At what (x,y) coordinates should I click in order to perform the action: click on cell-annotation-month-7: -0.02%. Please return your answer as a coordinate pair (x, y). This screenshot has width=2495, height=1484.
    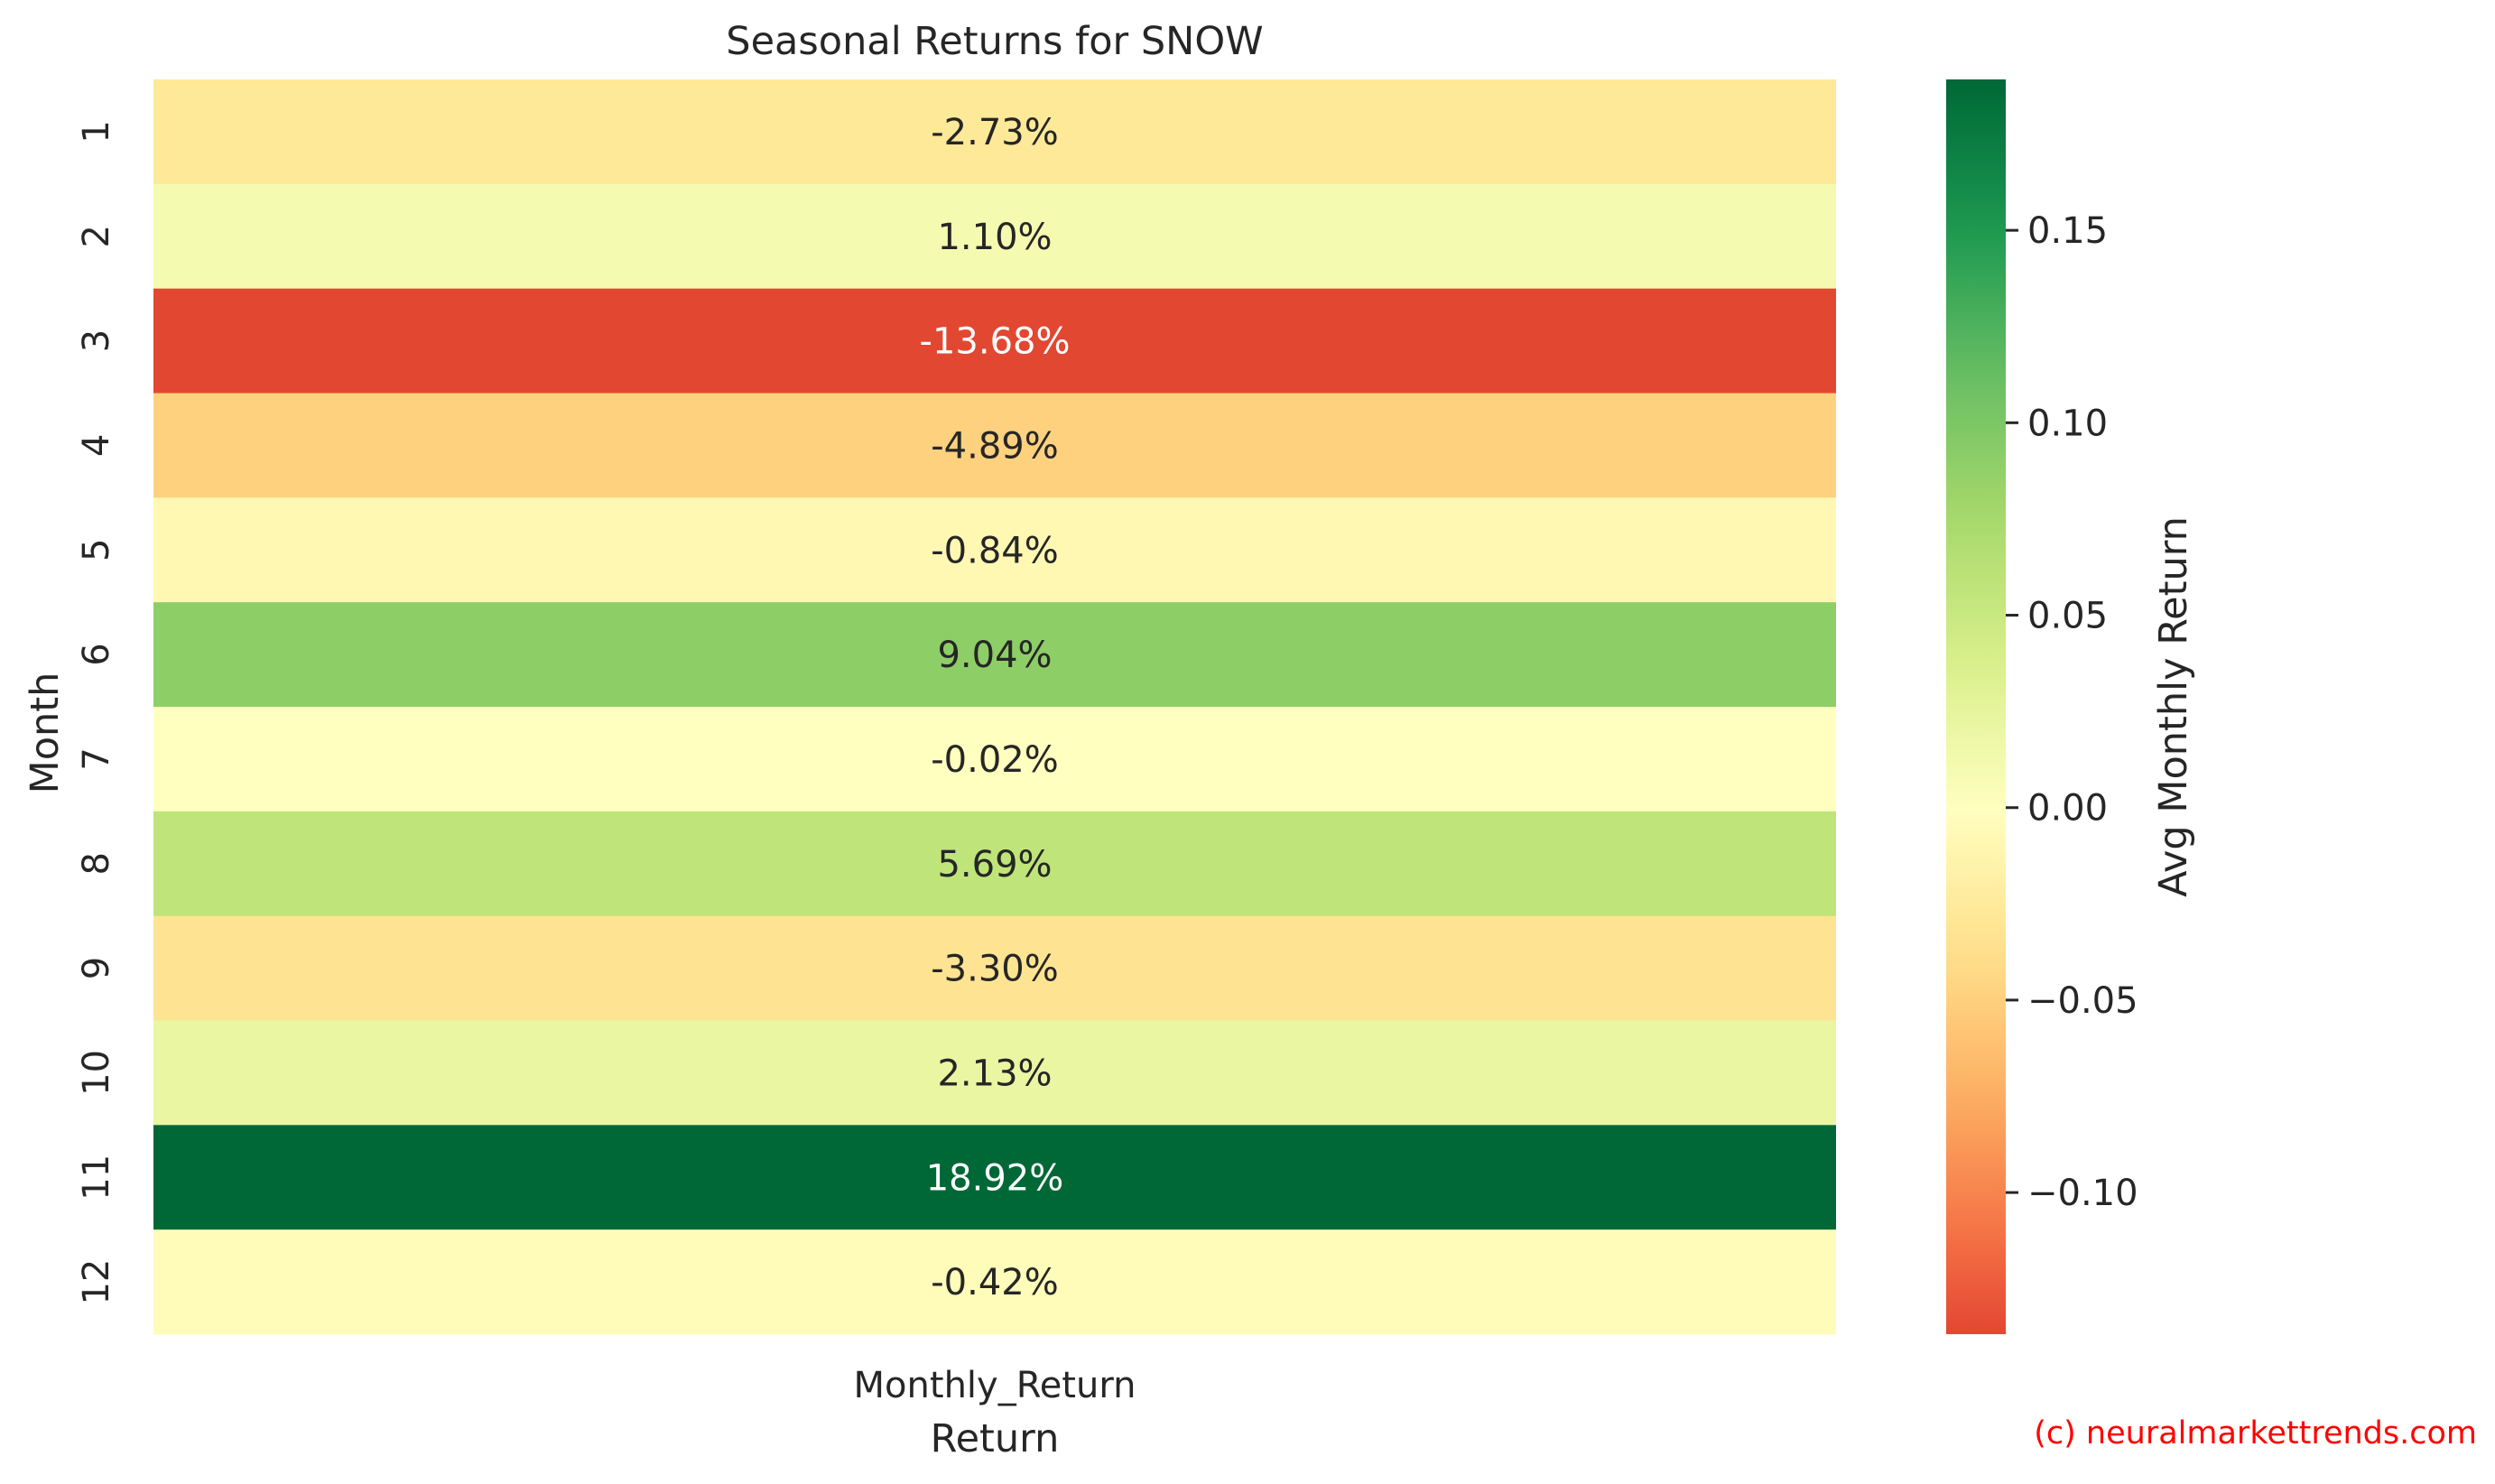
    Looking at the image, I should click on (995, 760).